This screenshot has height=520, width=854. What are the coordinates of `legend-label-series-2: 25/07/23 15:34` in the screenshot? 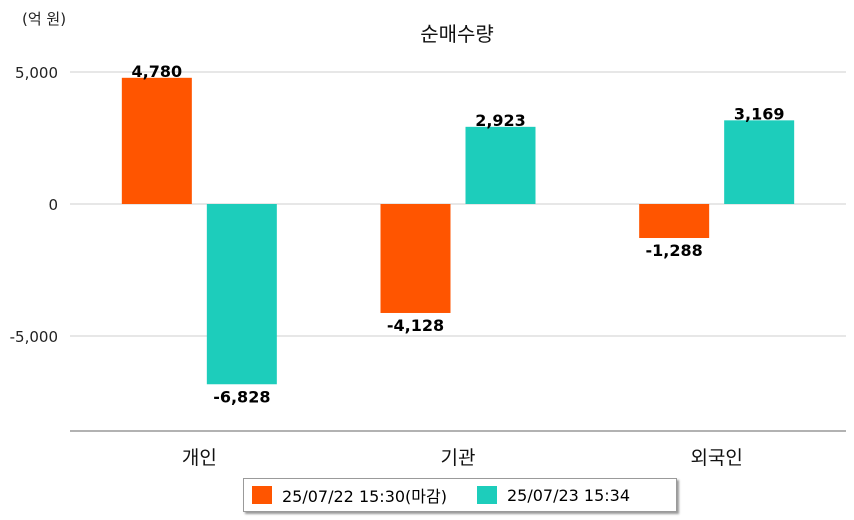 It's located at (568, 495).